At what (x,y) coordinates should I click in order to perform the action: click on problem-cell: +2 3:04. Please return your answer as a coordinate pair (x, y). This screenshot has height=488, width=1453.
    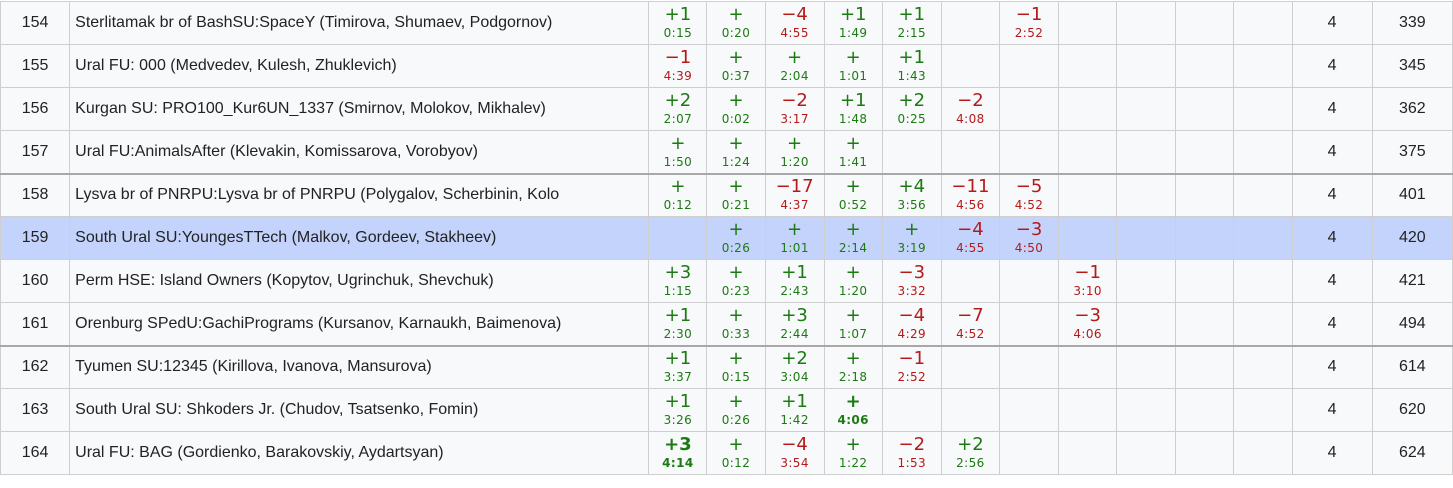
    Looking at the image, I should click on (794, 366).